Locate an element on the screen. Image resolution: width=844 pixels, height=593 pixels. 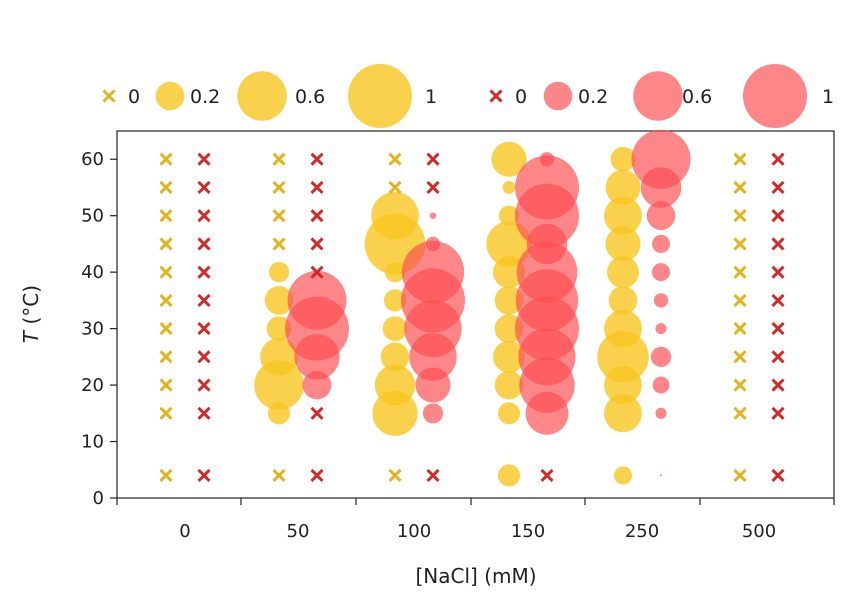
yellow-point-0mM-15C-cross is located at coordinates (166, 413).